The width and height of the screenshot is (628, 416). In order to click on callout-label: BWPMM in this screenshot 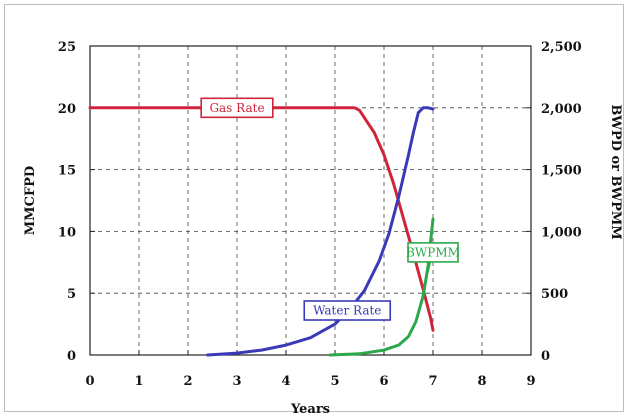, I will do `click(433, 252)`.